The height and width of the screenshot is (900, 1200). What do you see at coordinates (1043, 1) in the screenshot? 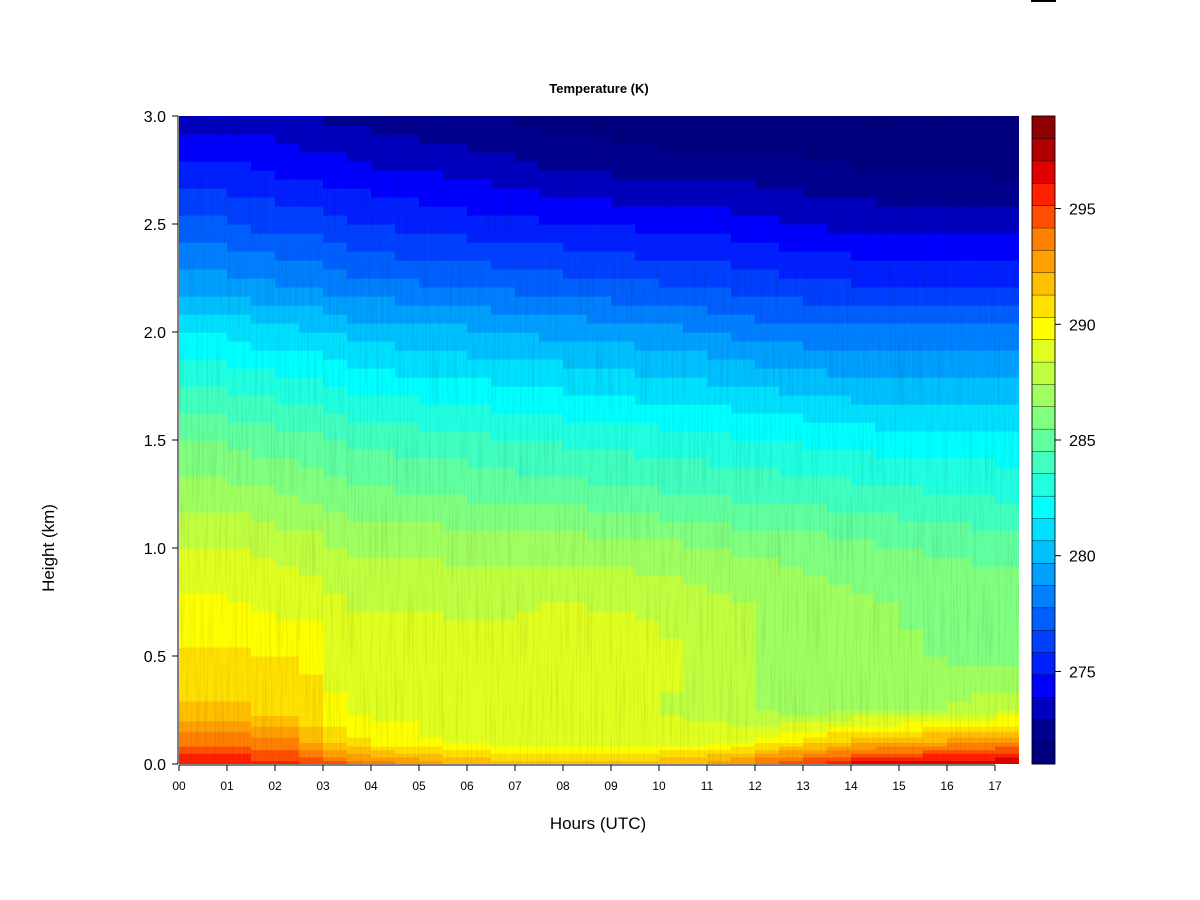
I see `corner-marker` at bounding box center [1043, 1].